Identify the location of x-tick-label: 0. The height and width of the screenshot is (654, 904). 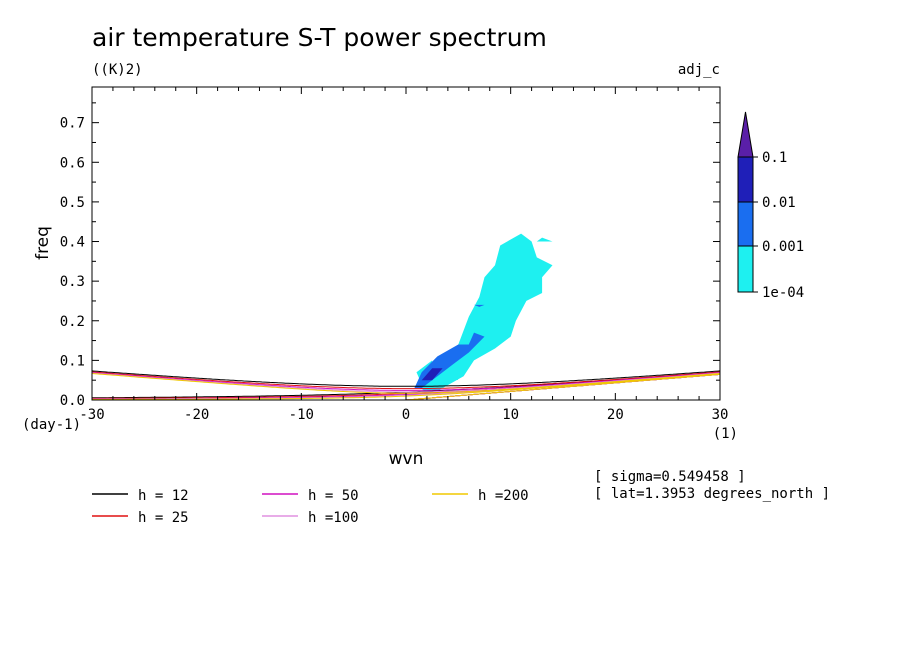
(406, 415).